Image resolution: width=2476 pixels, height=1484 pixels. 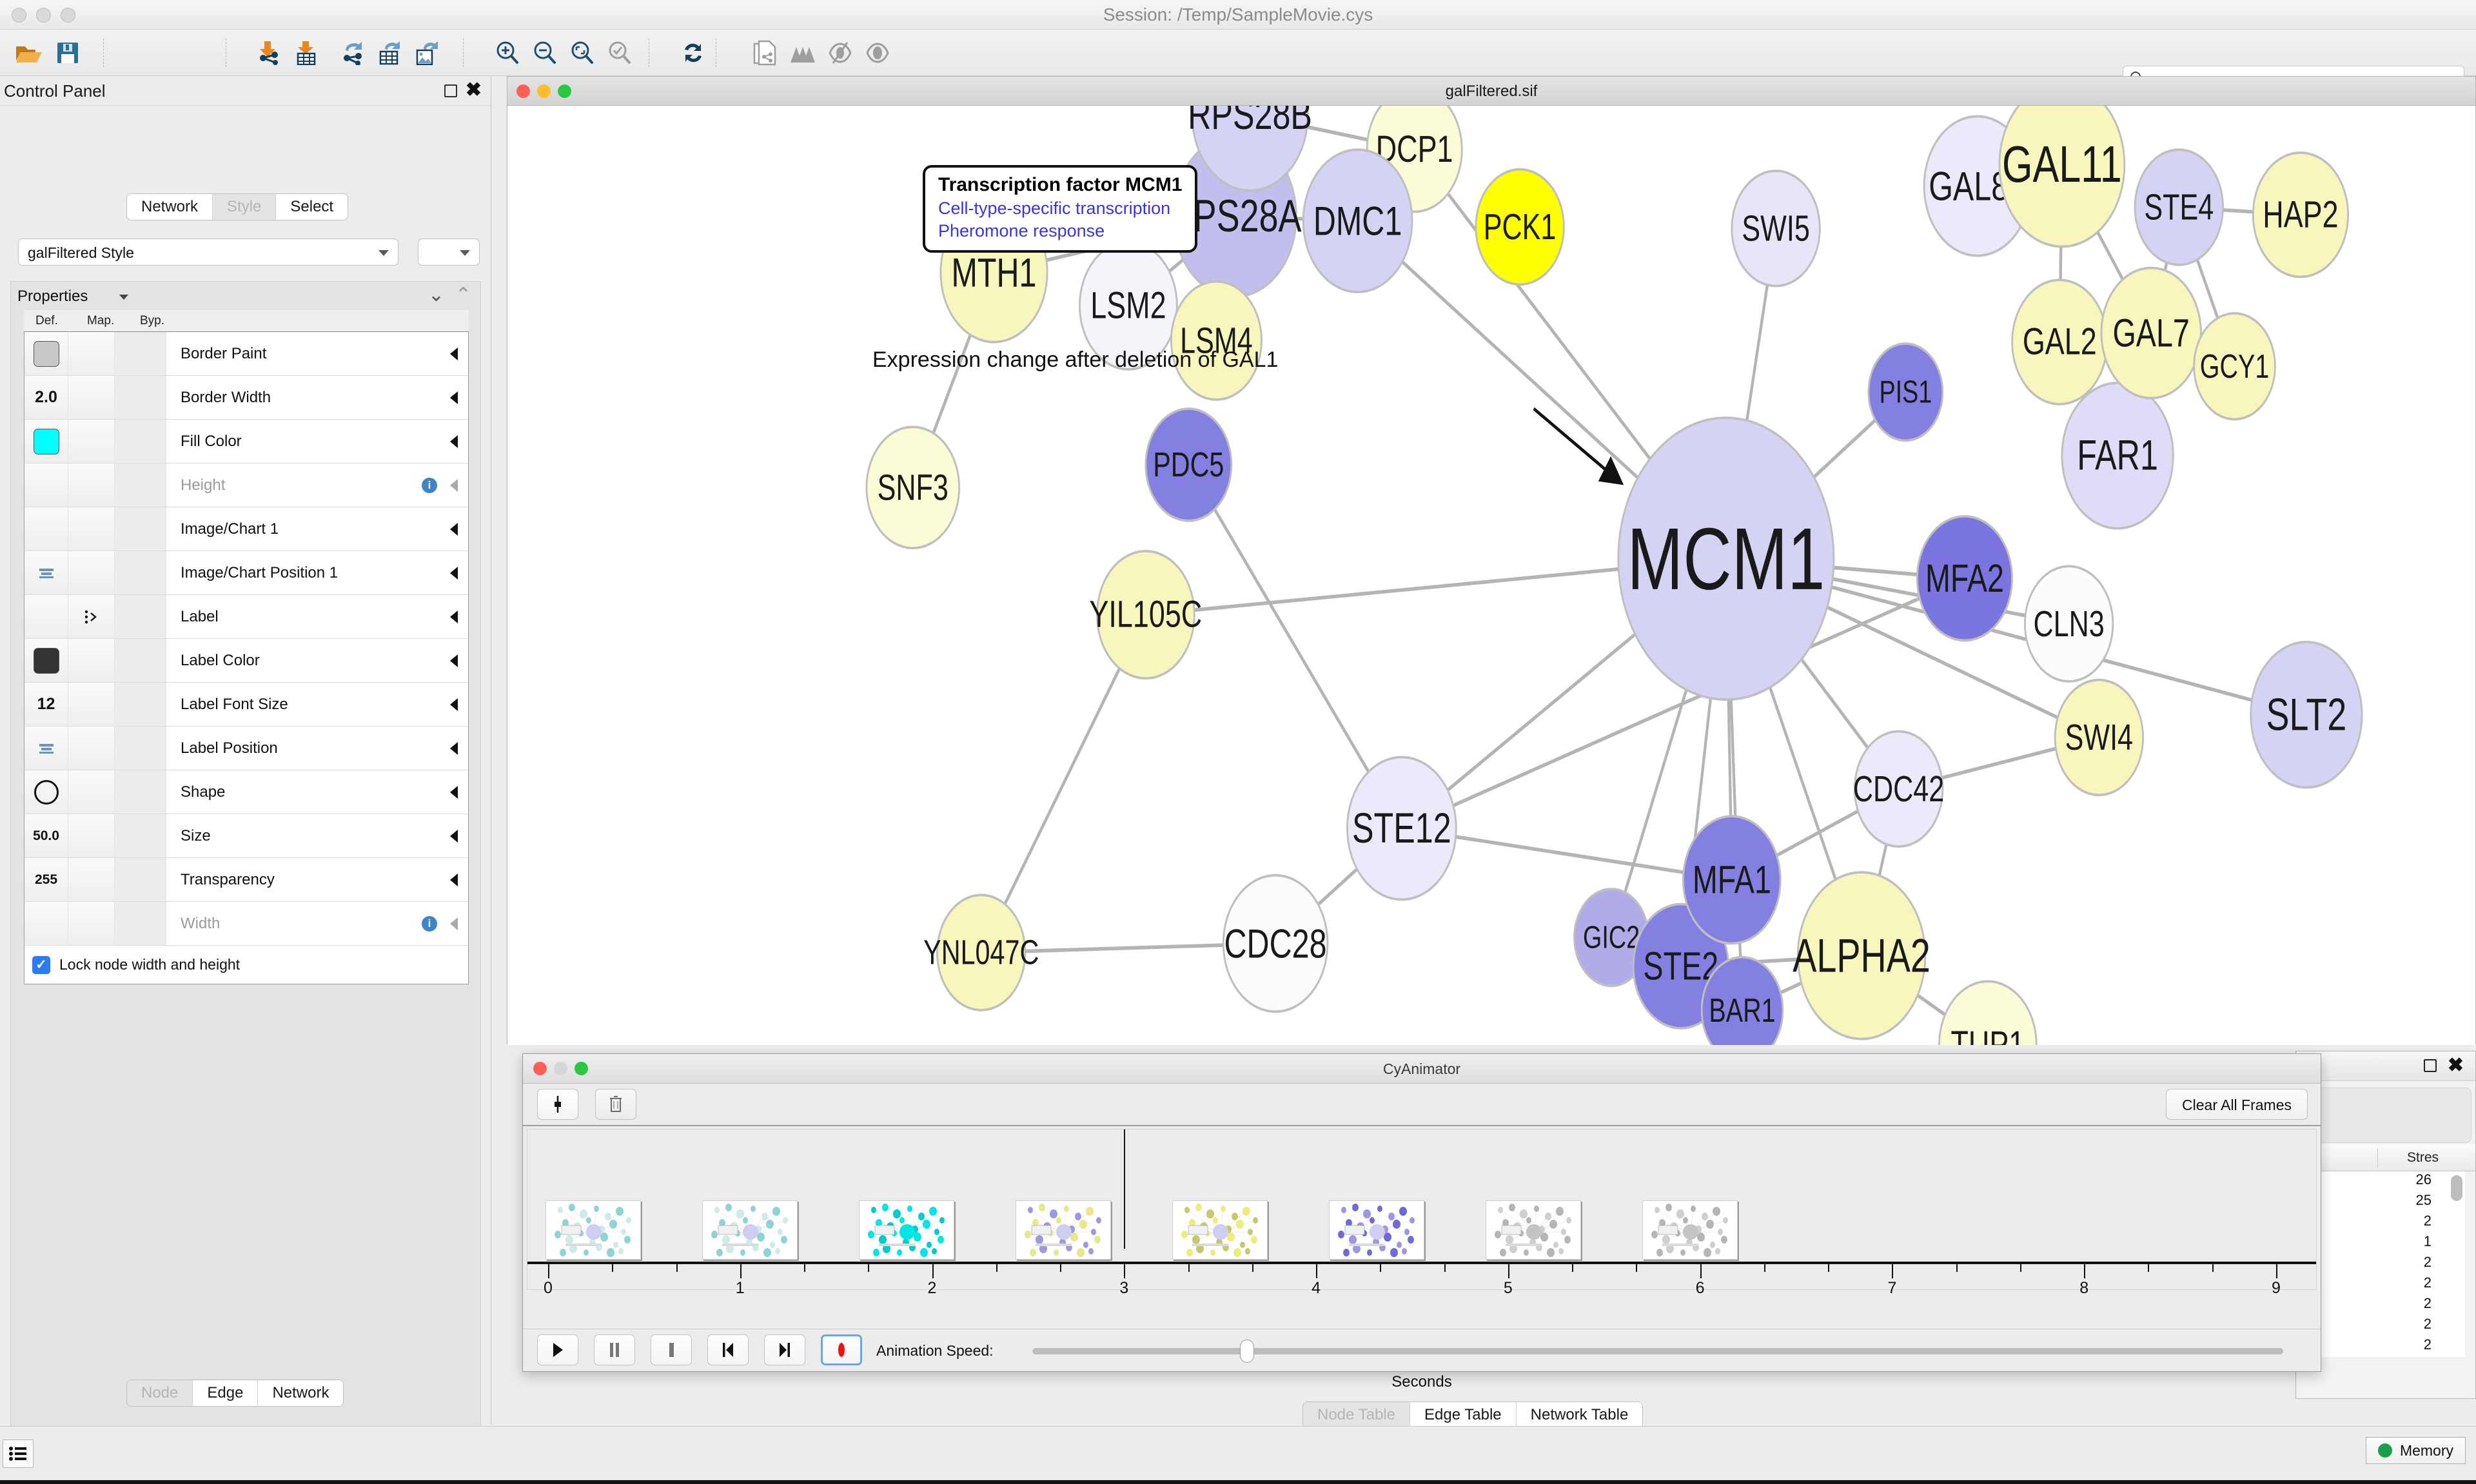 What do you see at coordinates (1862, 955) in the screenshot?
I see `graph-node: ALPHA2` at bounding box center [1862, 955].